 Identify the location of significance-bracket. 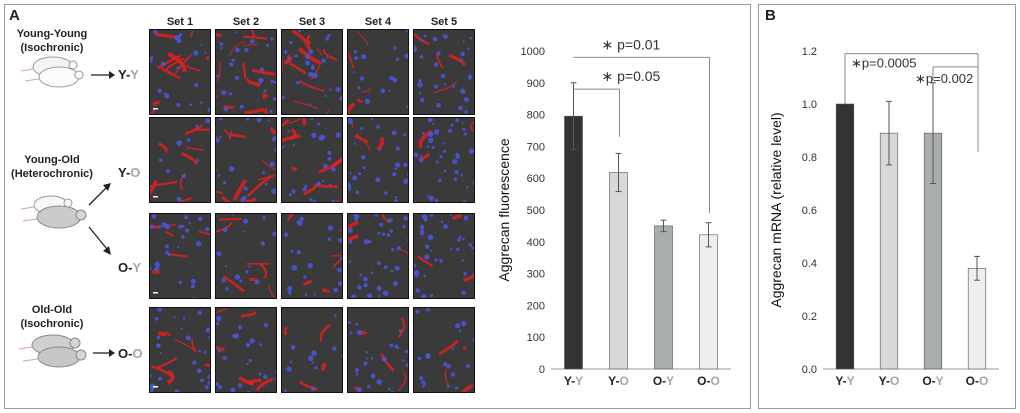
(955, 73).